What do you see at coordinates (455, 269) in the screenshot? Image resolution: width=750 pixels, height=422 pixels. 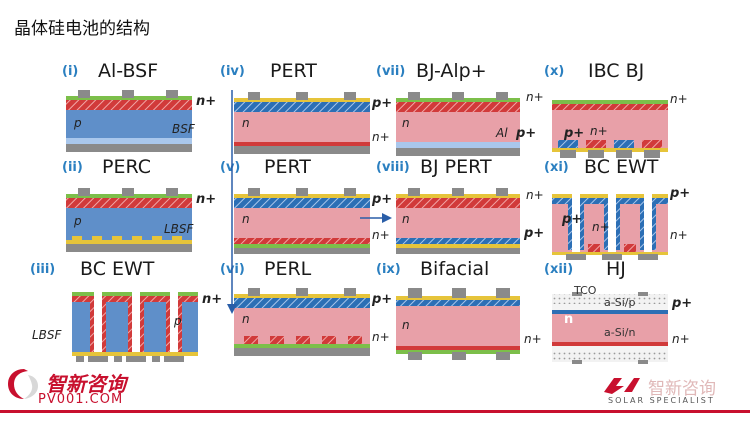 I see `panel-title: Bifacial` at bounding box center [455, 269].